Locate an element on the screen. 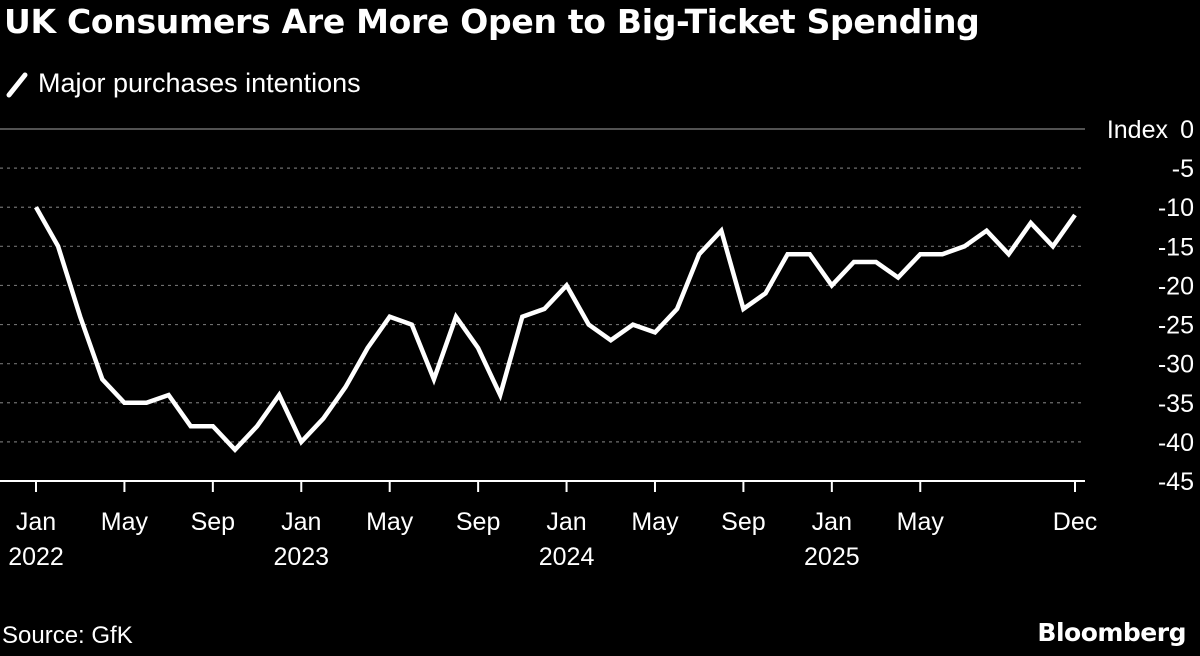 The height and width of the screenshot is (656, 1200). y-tick-label: -30 is located at coordinates (1176, 365).